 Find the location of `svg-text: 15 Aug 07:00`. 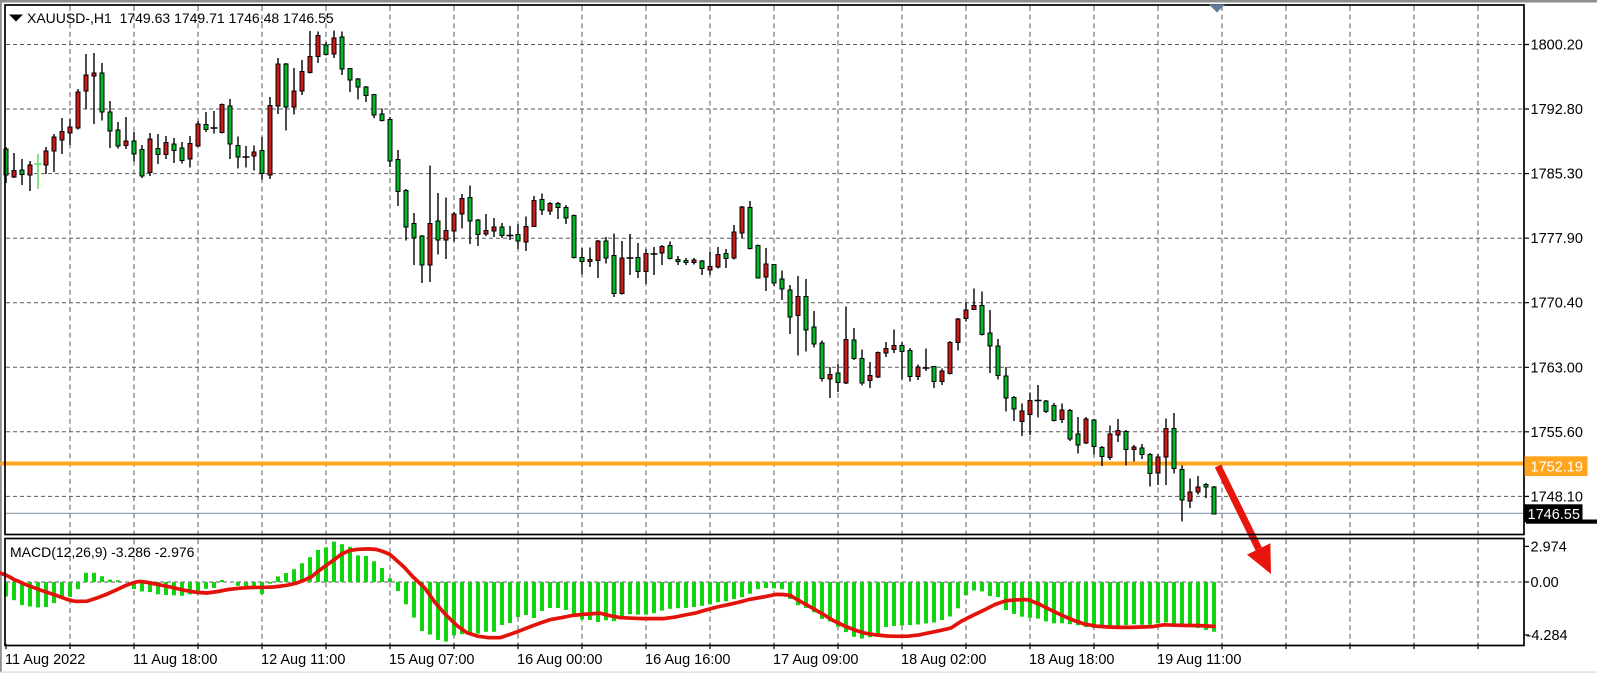

svg-text: 15 Aug 07:00 is located at coordinates (431, 660).